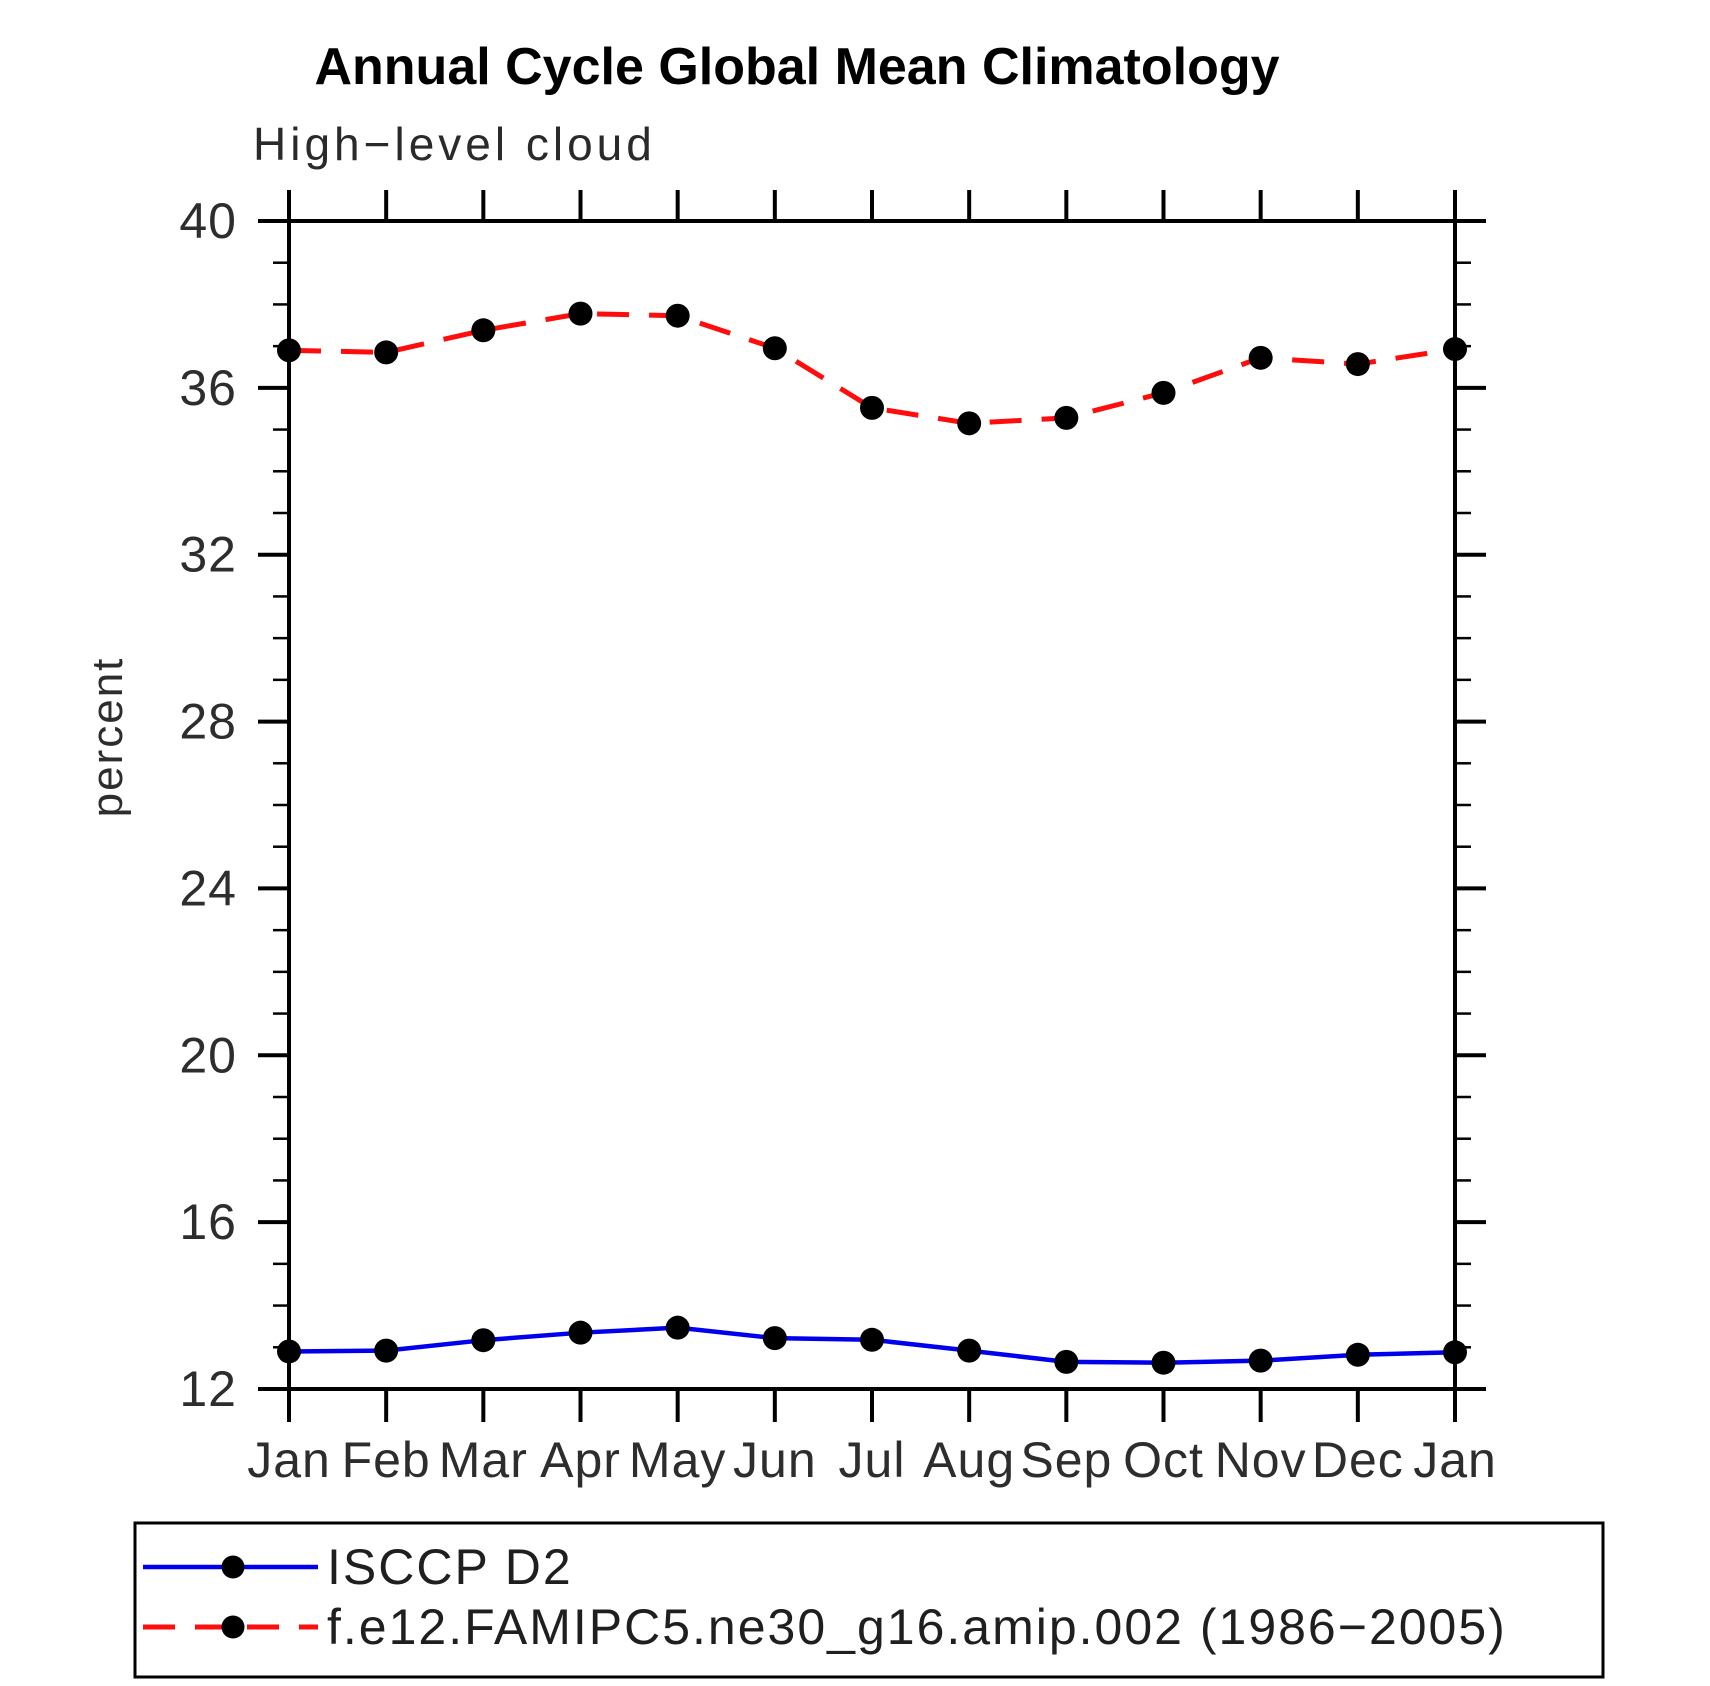 This screenshot has height=1686, width=1710. Describe the element at coordinates (677, 1460) in the screenshot. I see `x-tick-label: May` at that location.